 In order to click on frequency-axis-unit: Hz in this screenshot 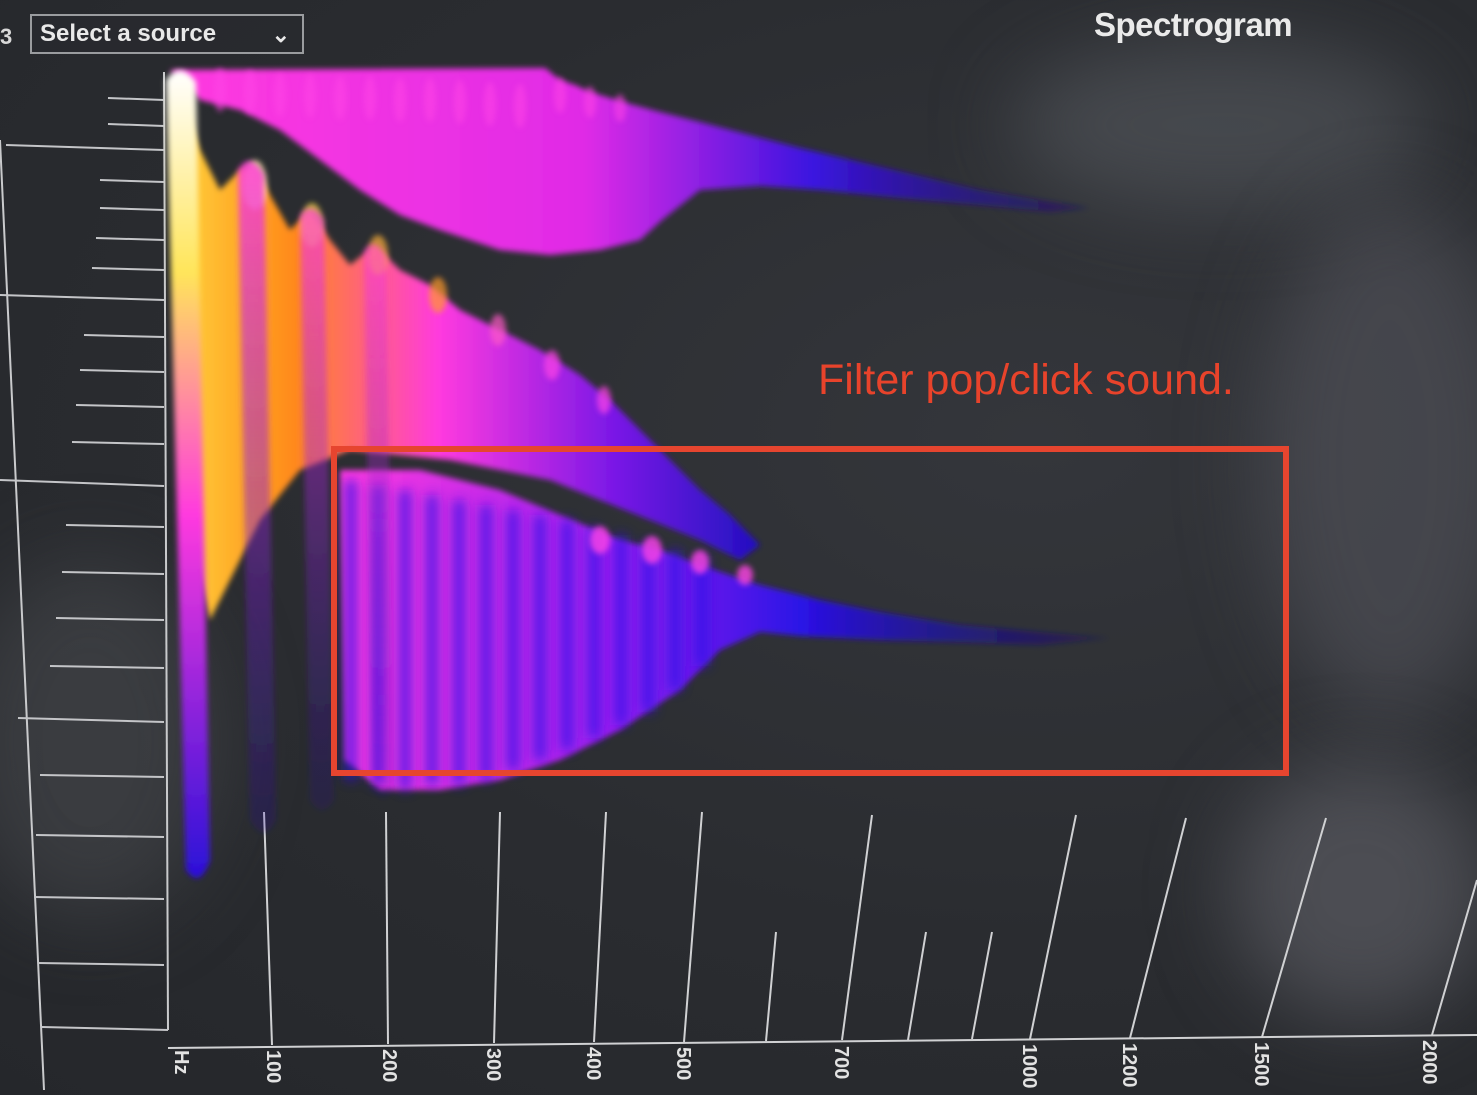, I will do `click(180, 1062)`.